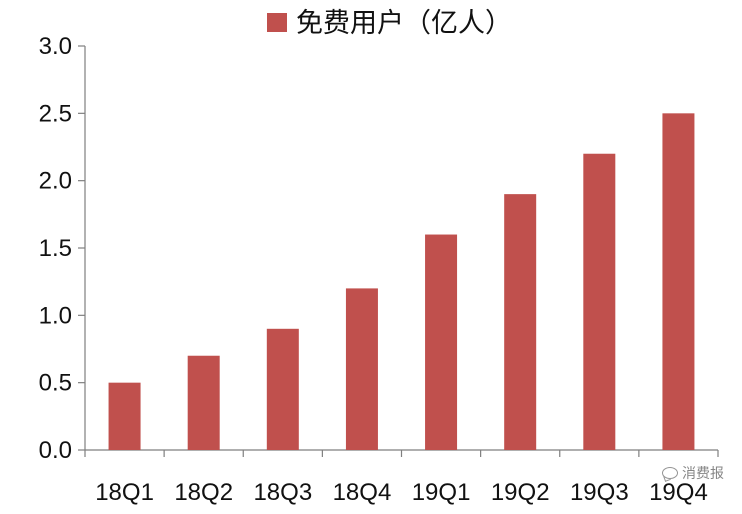 The height and width of the screenshot is (514, 742). What do you see at coordinates (362, 492) in the screenshot?
I see `x-tick-label: 18Q4` at bounding box center [362, 492].